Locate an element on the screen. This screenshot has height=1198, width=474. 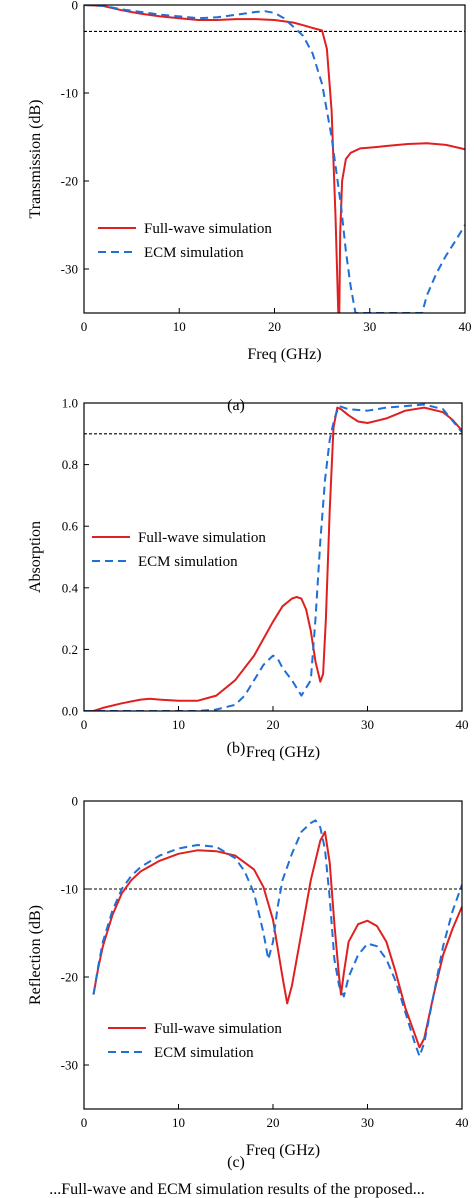
y-tick-label: 0.8 is located at coordinates (70, 464).